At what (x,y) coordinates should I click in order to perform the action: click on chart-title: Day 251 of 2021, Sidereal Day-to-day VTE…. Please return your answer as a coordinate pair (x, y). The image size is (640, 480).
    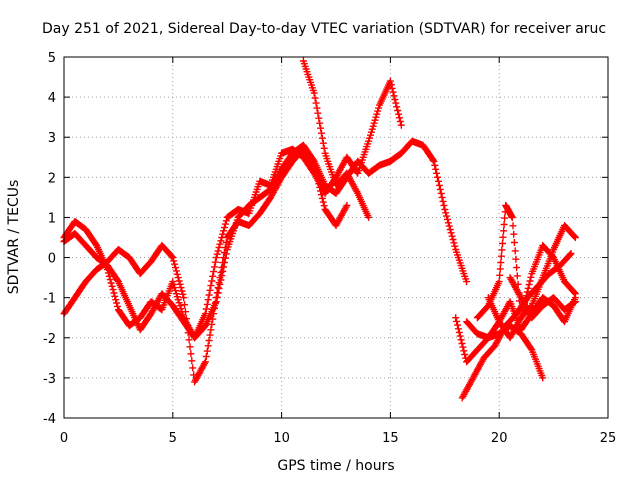
    Looking at the image, I should click on (324, 29).